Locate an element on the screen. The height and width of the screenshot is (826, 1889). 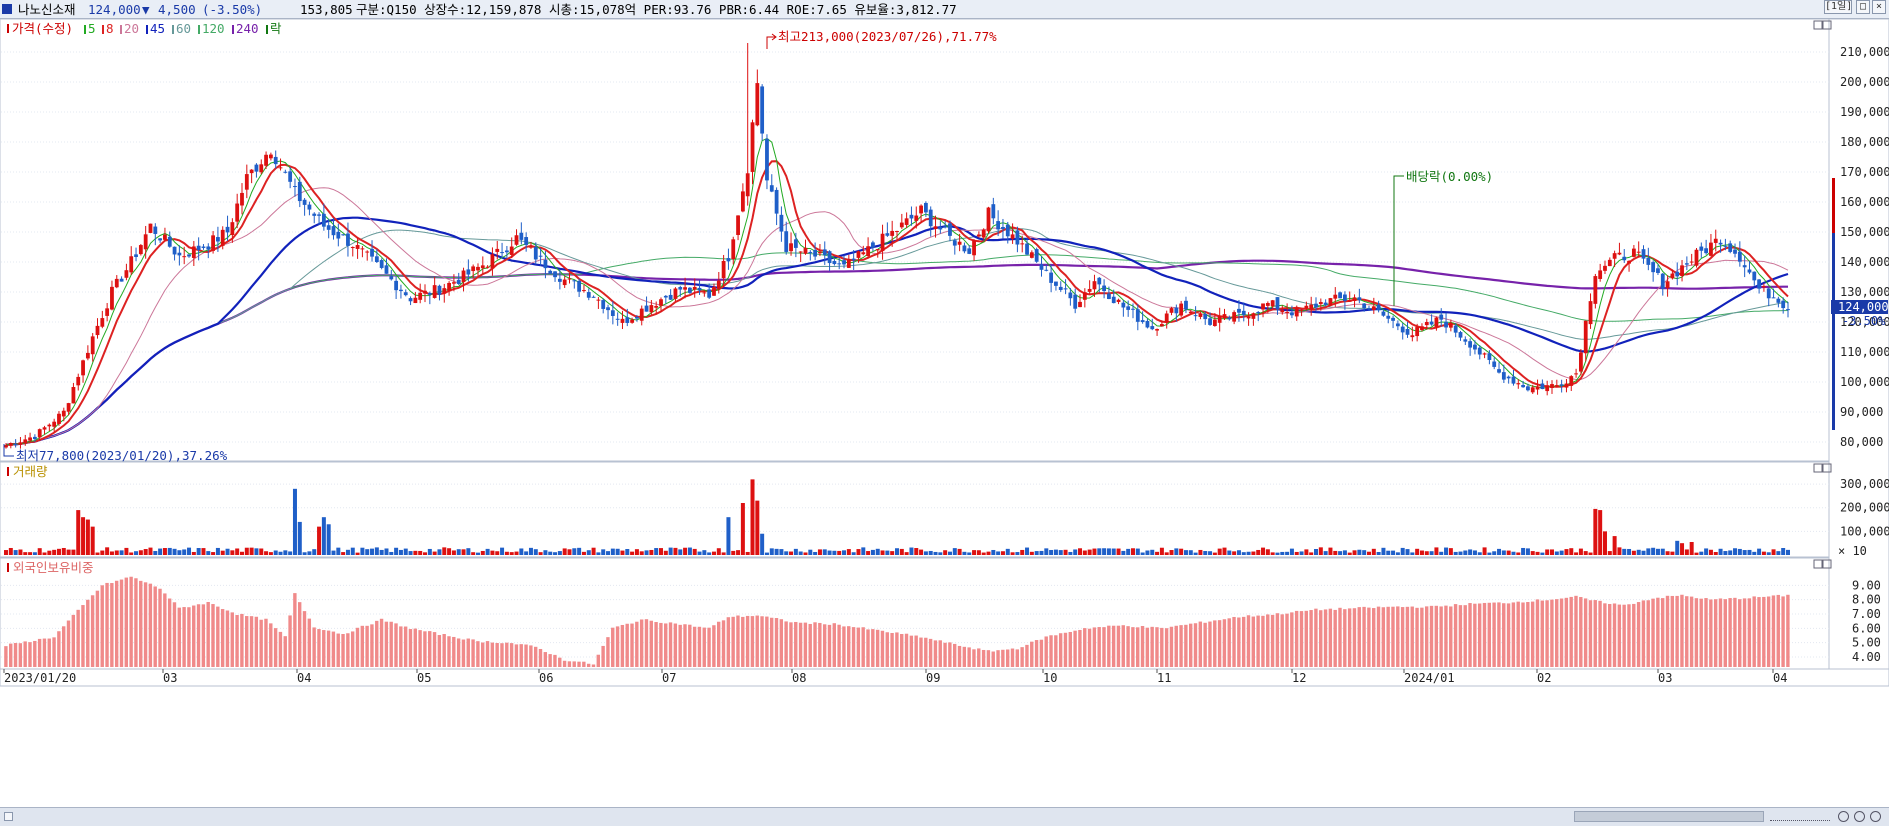
legend-item-label: 락 is located at coordinates (276, 28).